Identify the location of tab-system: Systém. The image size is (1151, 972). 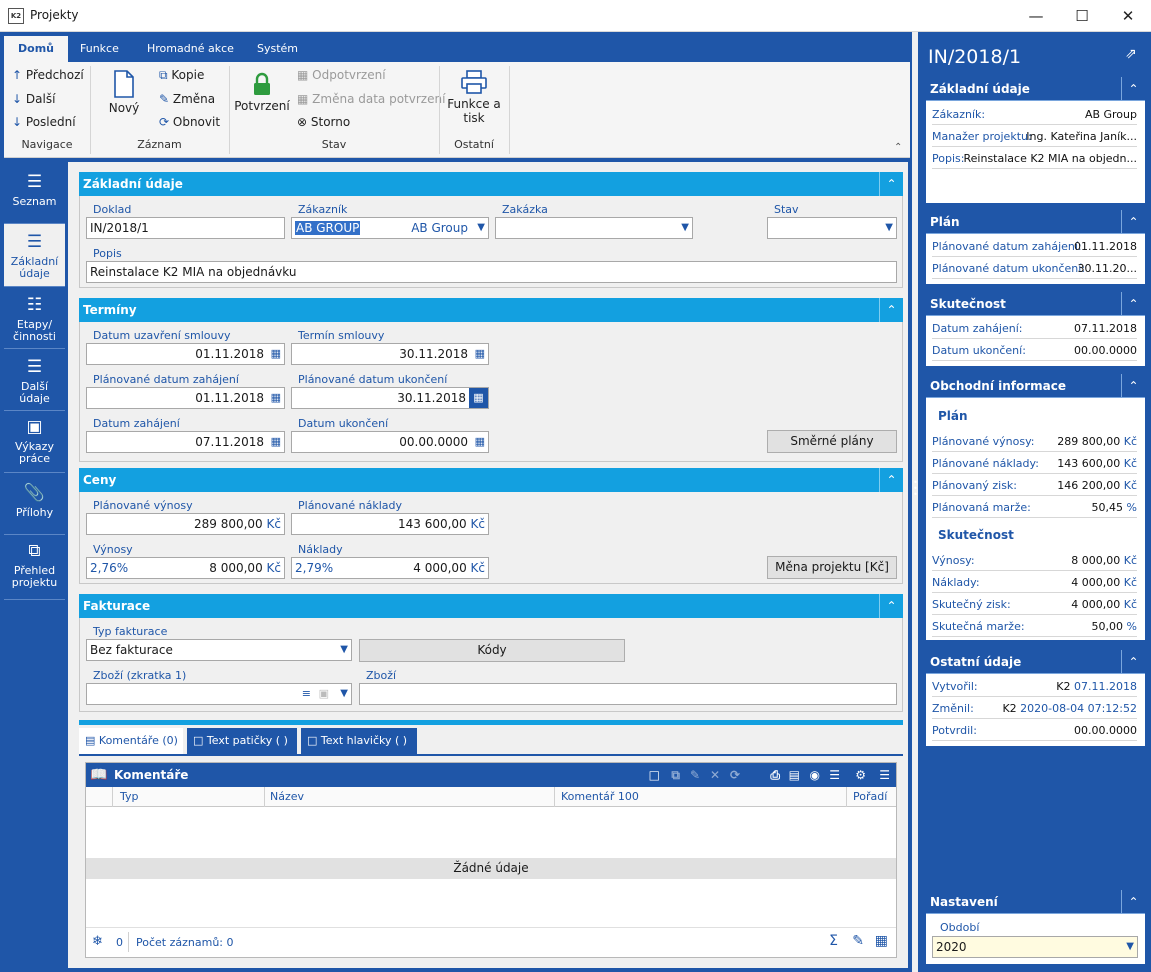
(278, 48).